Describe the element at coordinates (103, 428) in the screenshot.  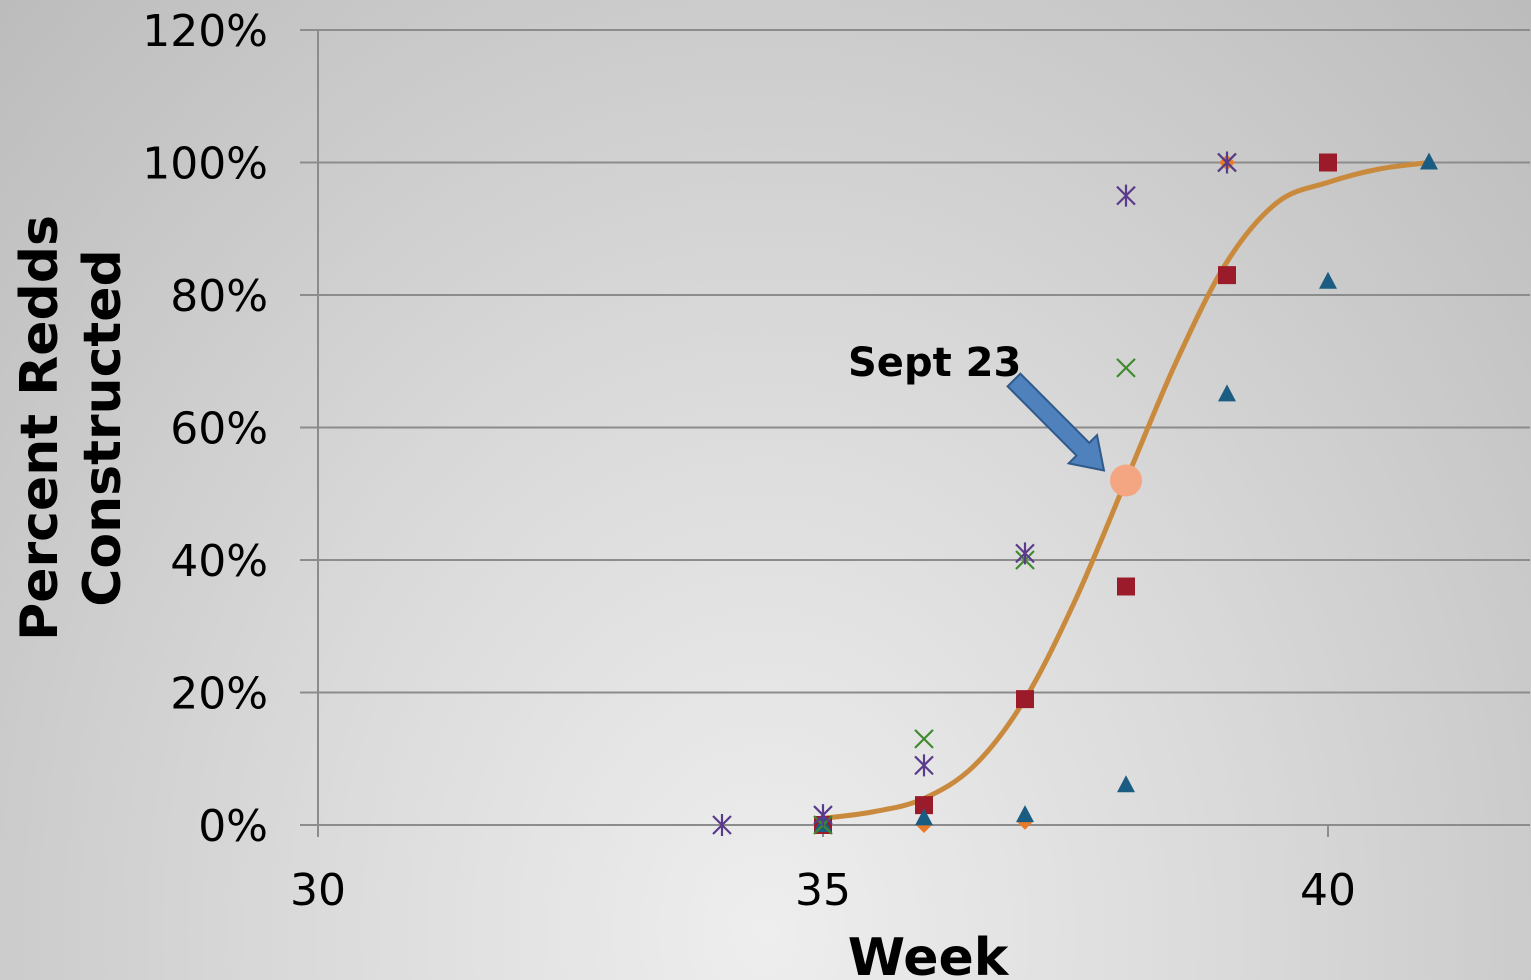
I see `y-axis-title-line-2: Constructed` at that location.